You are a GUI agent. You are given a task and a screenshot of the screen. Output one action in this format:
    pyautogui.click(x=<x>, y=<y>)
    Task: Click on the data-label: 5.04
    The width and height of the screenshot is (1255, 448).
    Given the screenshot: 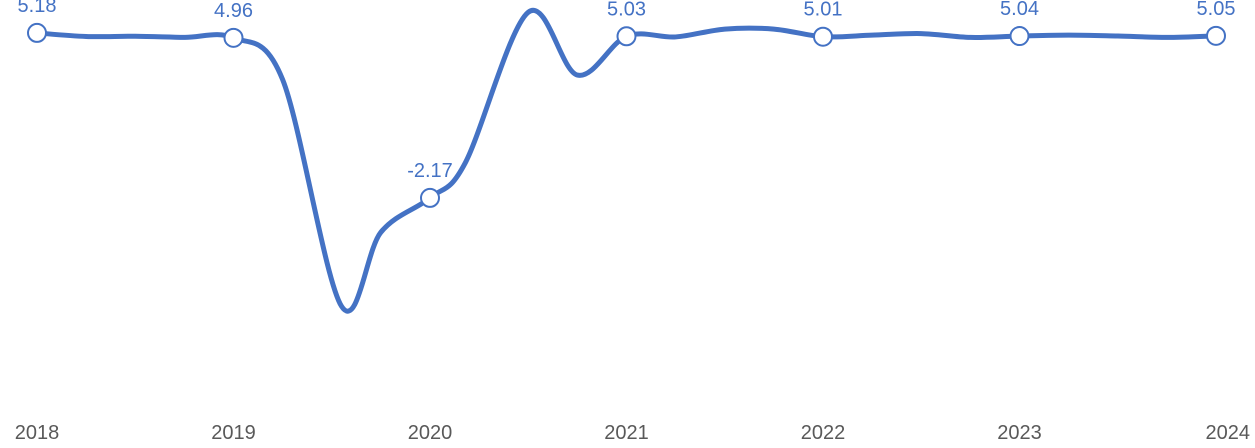 What is the action you would take?
    pyautogui.click(x=1019, y=10)
    